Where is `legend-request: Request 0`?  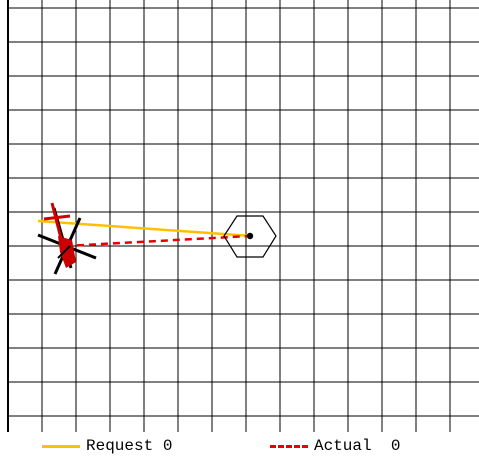 legend-request: Request 0 is located at coordinates (107, 446).